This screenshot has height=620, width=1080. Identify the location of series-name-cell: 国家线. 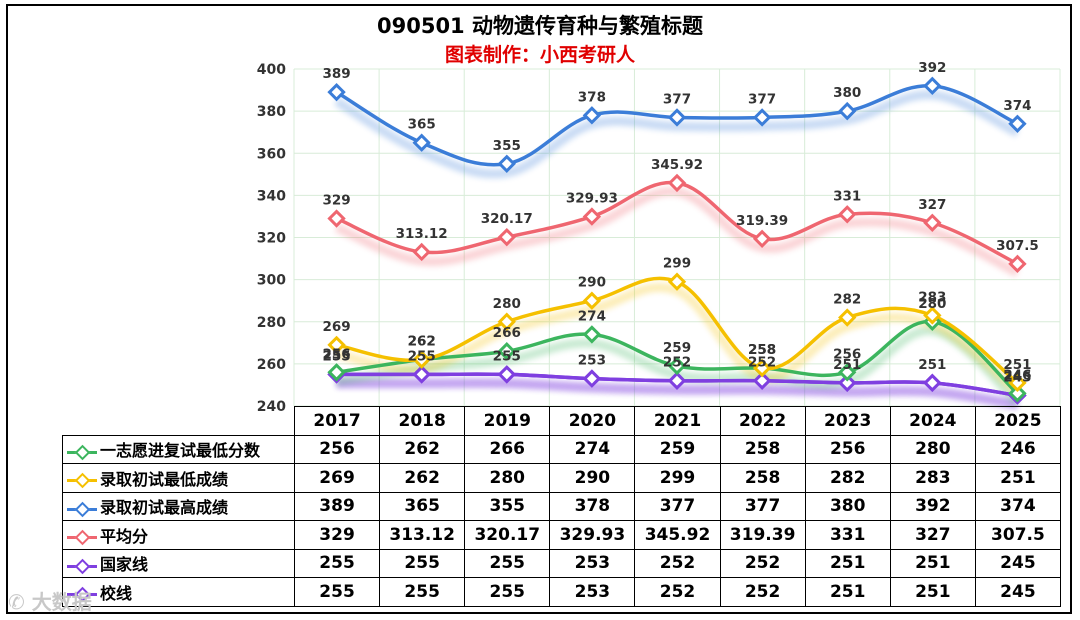
(178, 563).